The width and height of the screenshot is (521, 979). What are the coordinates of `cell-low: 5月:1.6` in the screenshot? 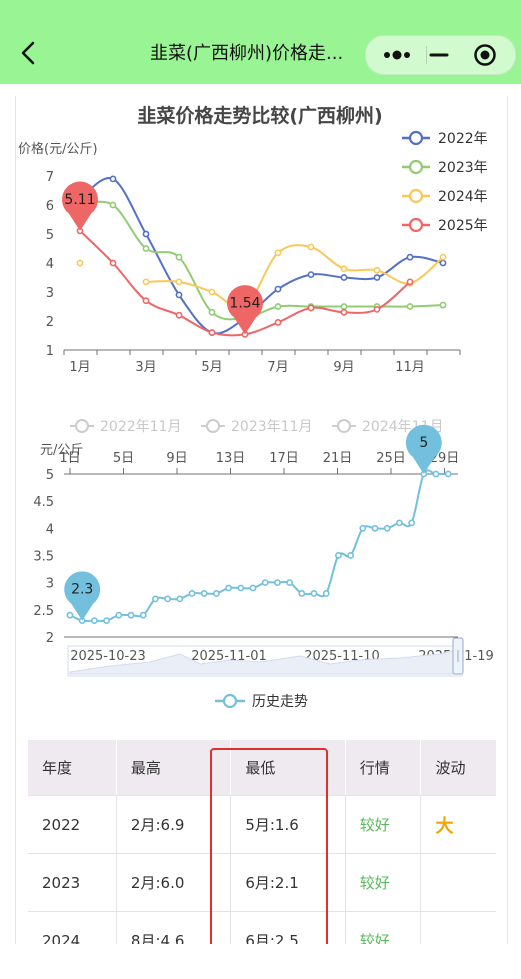 It's located at (288, 824).